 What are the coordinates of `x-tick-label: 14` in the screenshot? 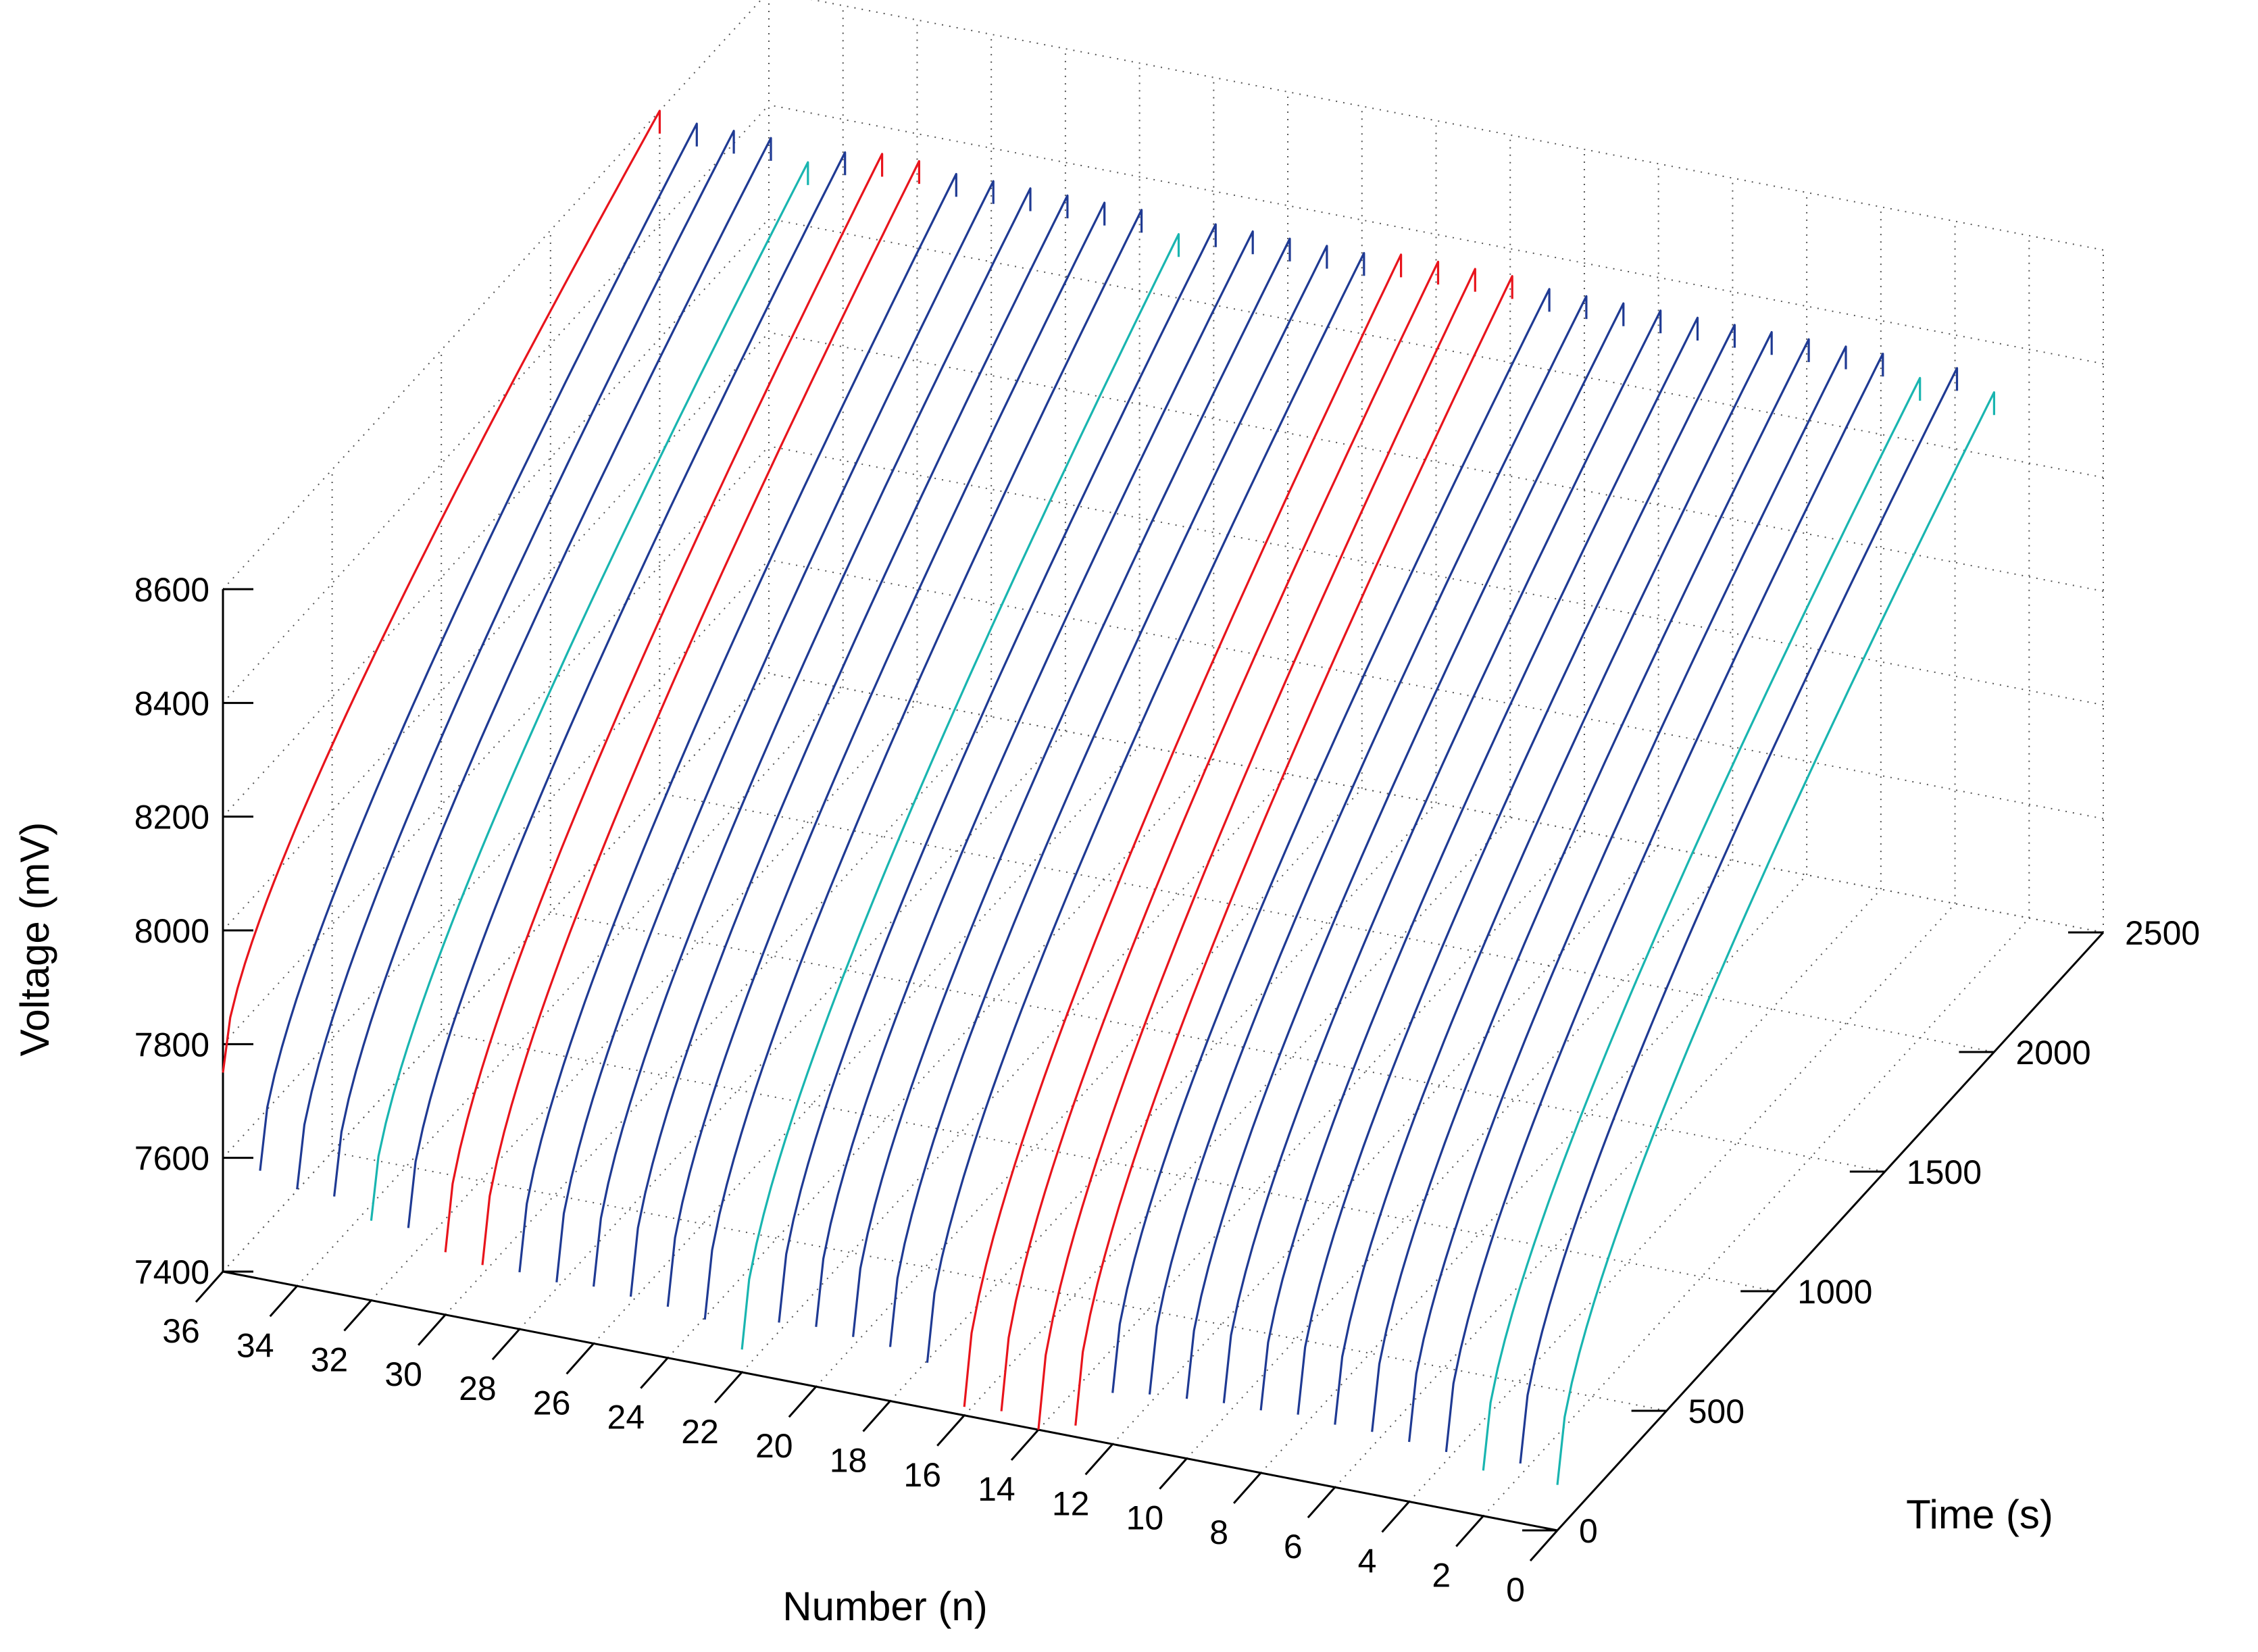 It's located at (996, 1489).